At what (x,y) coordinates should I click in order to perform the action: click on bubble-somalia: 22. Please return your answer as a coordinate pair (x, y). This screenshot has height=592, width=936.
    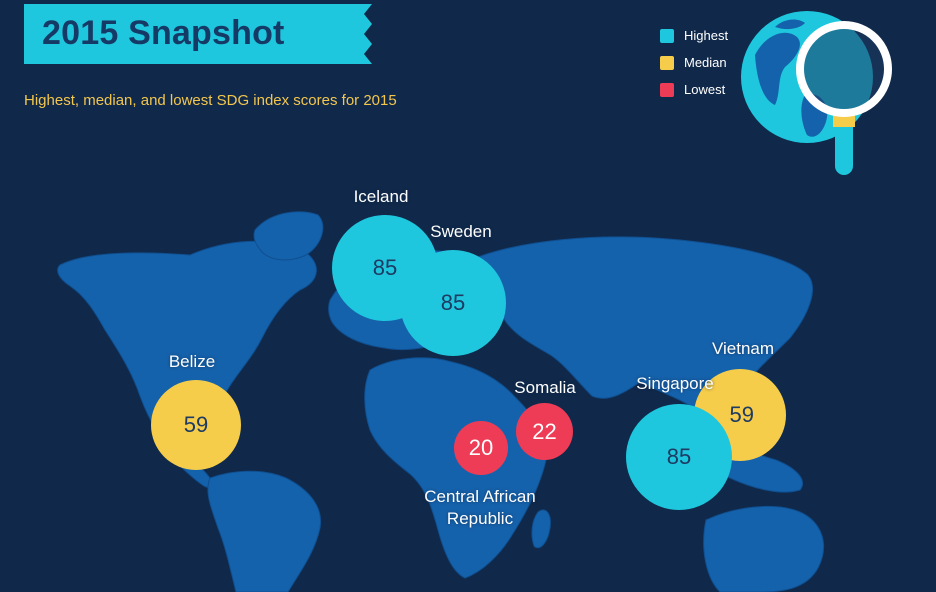
    Looking at the image, I should click on (544, 431).